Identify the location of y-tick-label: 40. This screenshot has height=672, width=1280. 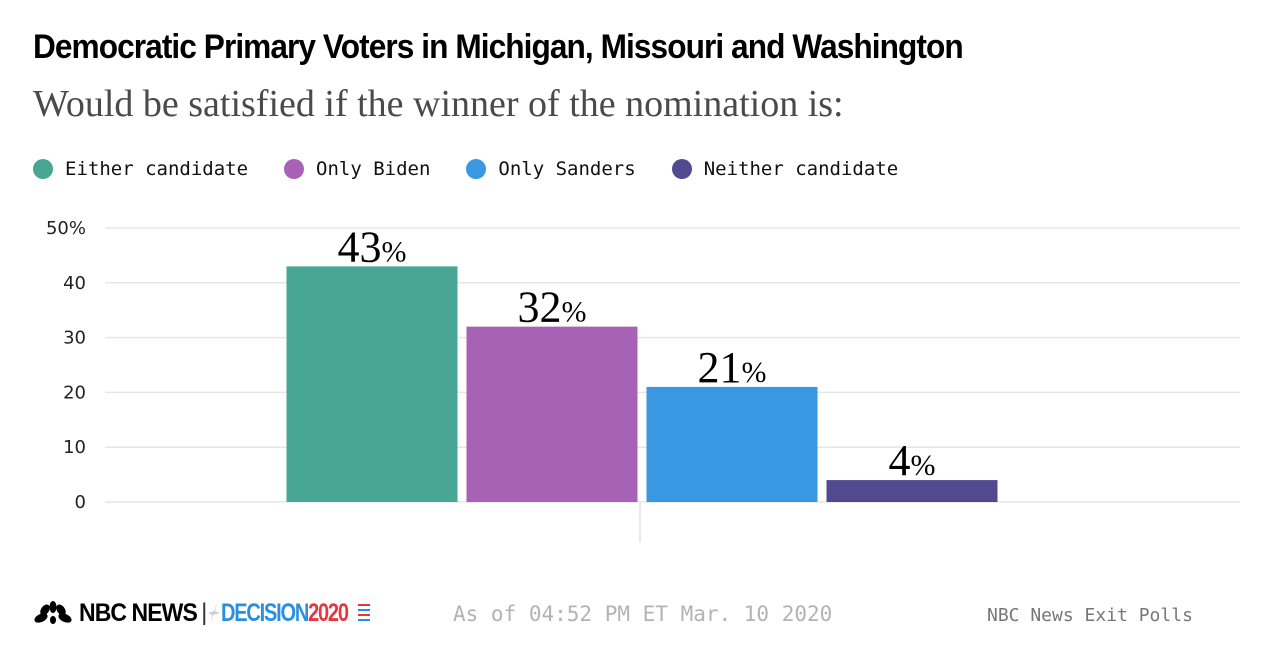
(74, 283).